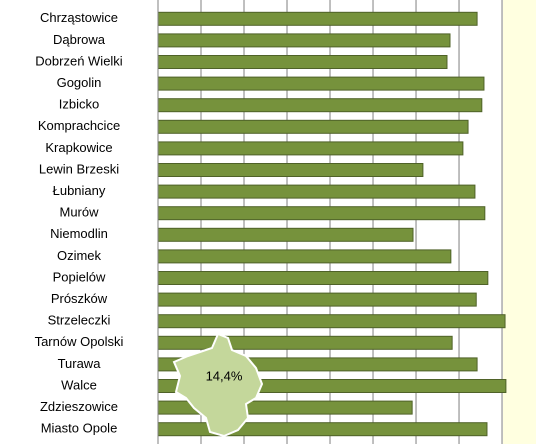  Describe the element at coordinates (79, 384) in the screenshot. I see `category-label: Walce` at that location.